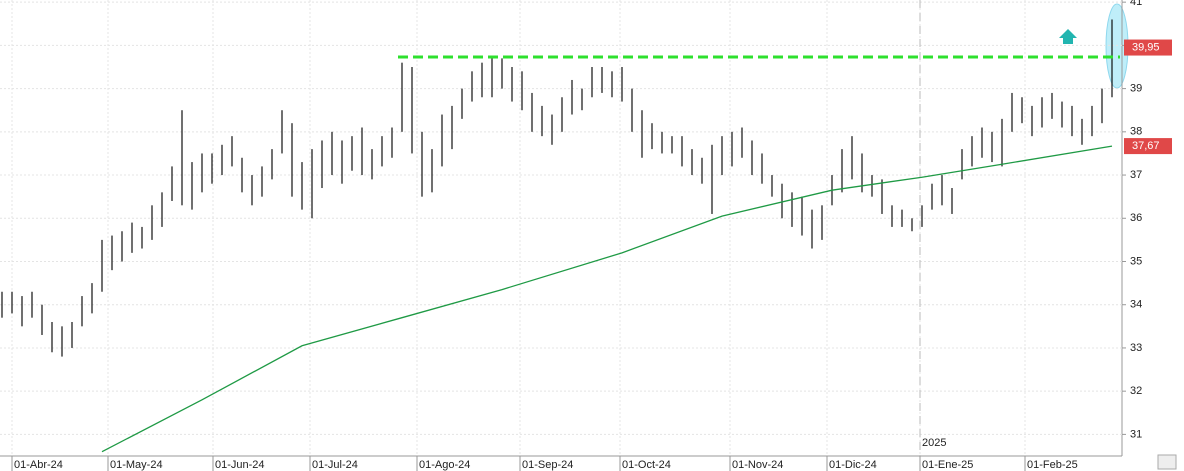  What do you see at coordinates (335, 465) in the screenshot?
I see `x-tick-label: 01-Jul-24` at bounding box center [335, 465].